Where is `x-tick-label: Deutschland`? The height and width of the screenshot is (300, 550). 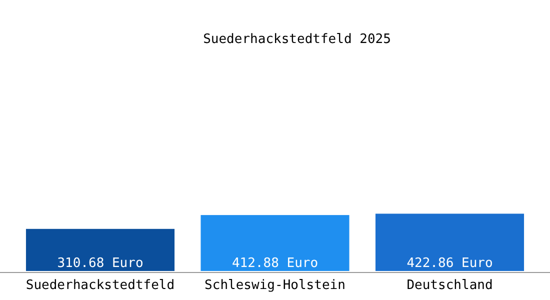 x-tick-label: Deutschland is located at coordinates (449, 285).